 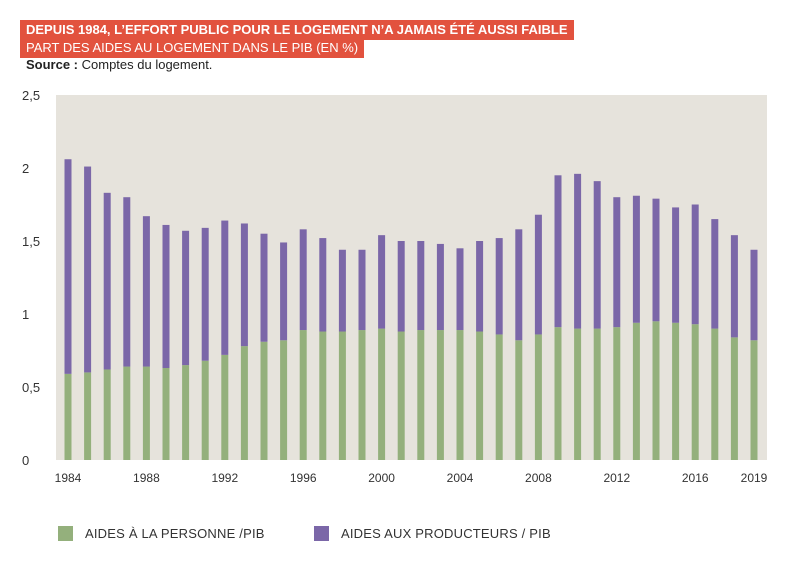 I want to click on y-tick-label: 1,5, so click(x=31, y=241).